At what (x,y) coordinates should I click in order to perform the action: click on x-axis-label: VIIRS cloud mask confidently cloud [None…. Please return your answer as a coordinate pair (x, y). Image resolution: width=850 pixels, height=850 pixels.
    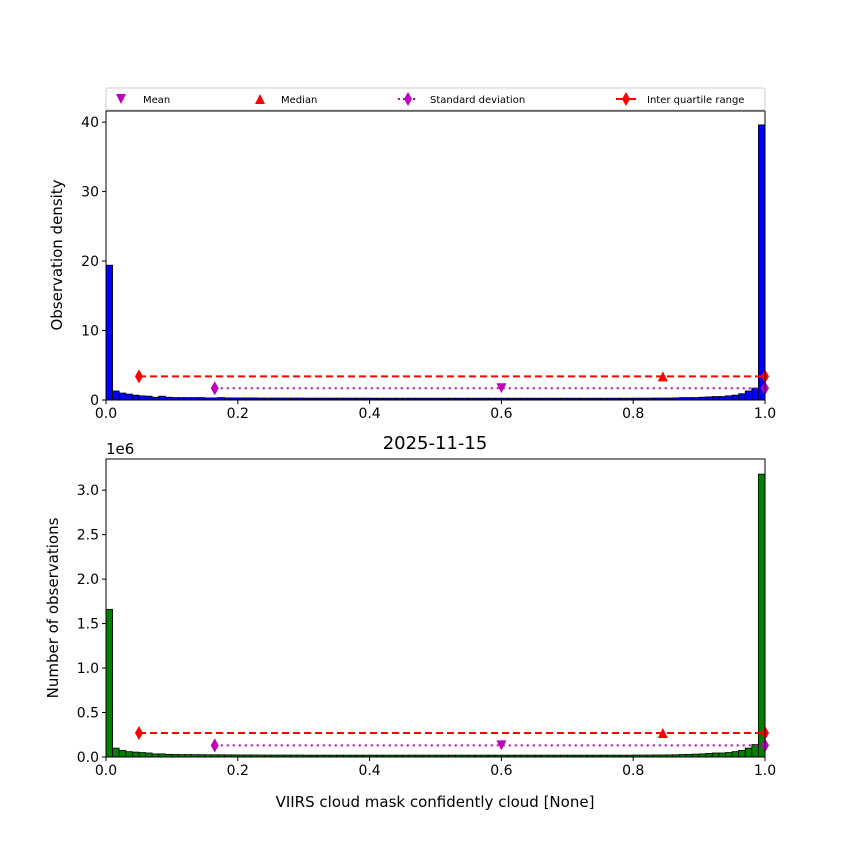
    Looking at the image, I should click on (435, 802).